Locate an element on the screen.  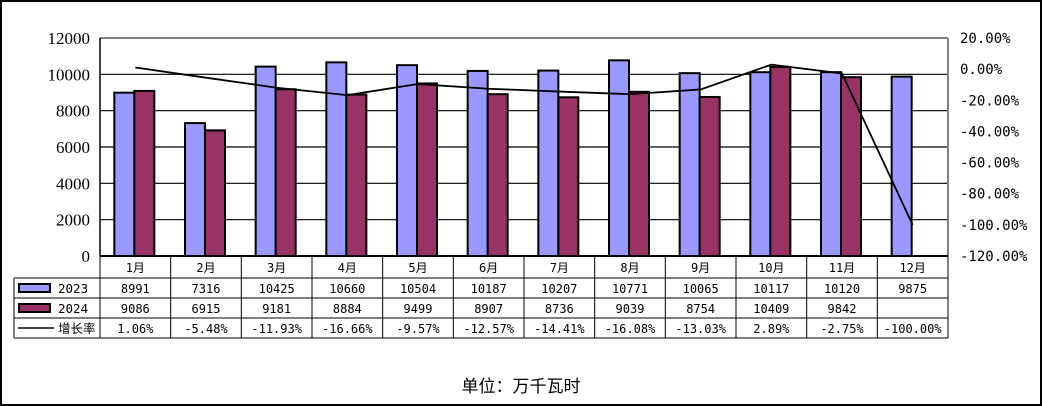
y-left-tick-label: 10000 is located at coordinates (69, 74).